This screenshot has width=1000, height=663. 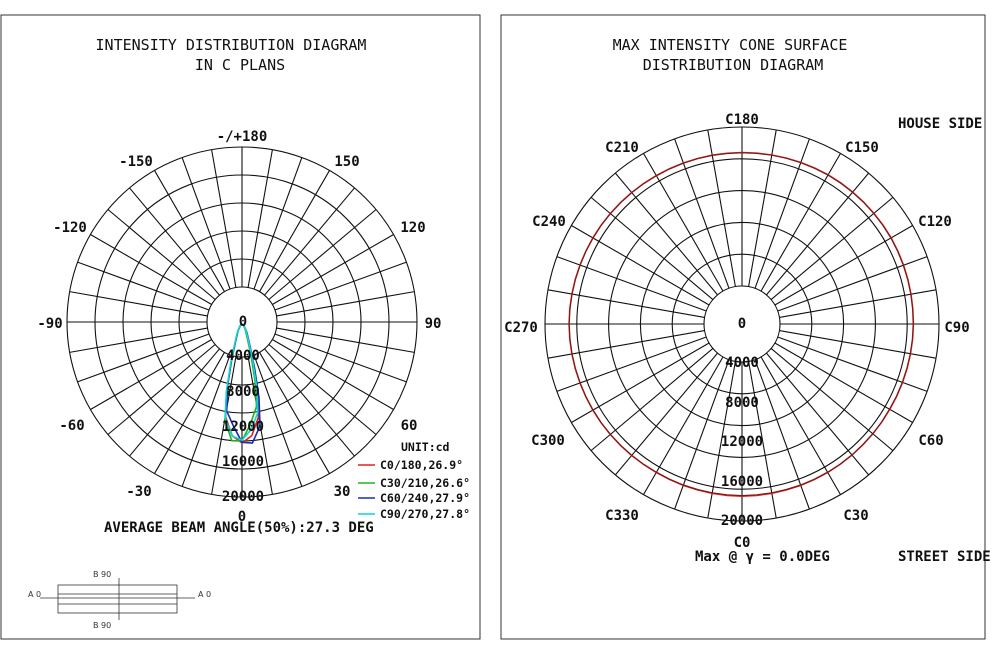 What do you see at coordinates (762, 557) in the screenshot?
I see `max-intensity-text: Max @ γ = 0.0DEG` at bounding box center [762, 557].